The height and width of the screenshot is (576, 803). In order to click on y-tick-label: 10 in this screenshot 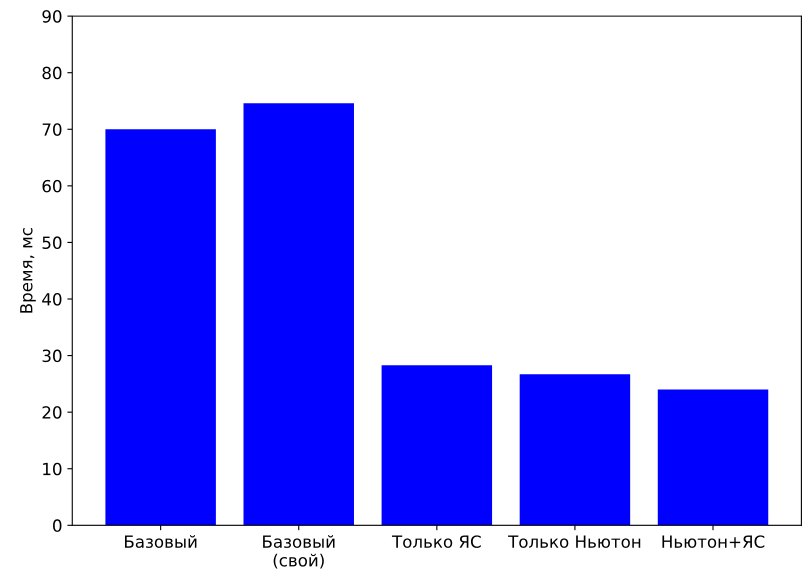, I will do `click(52, 469)`.